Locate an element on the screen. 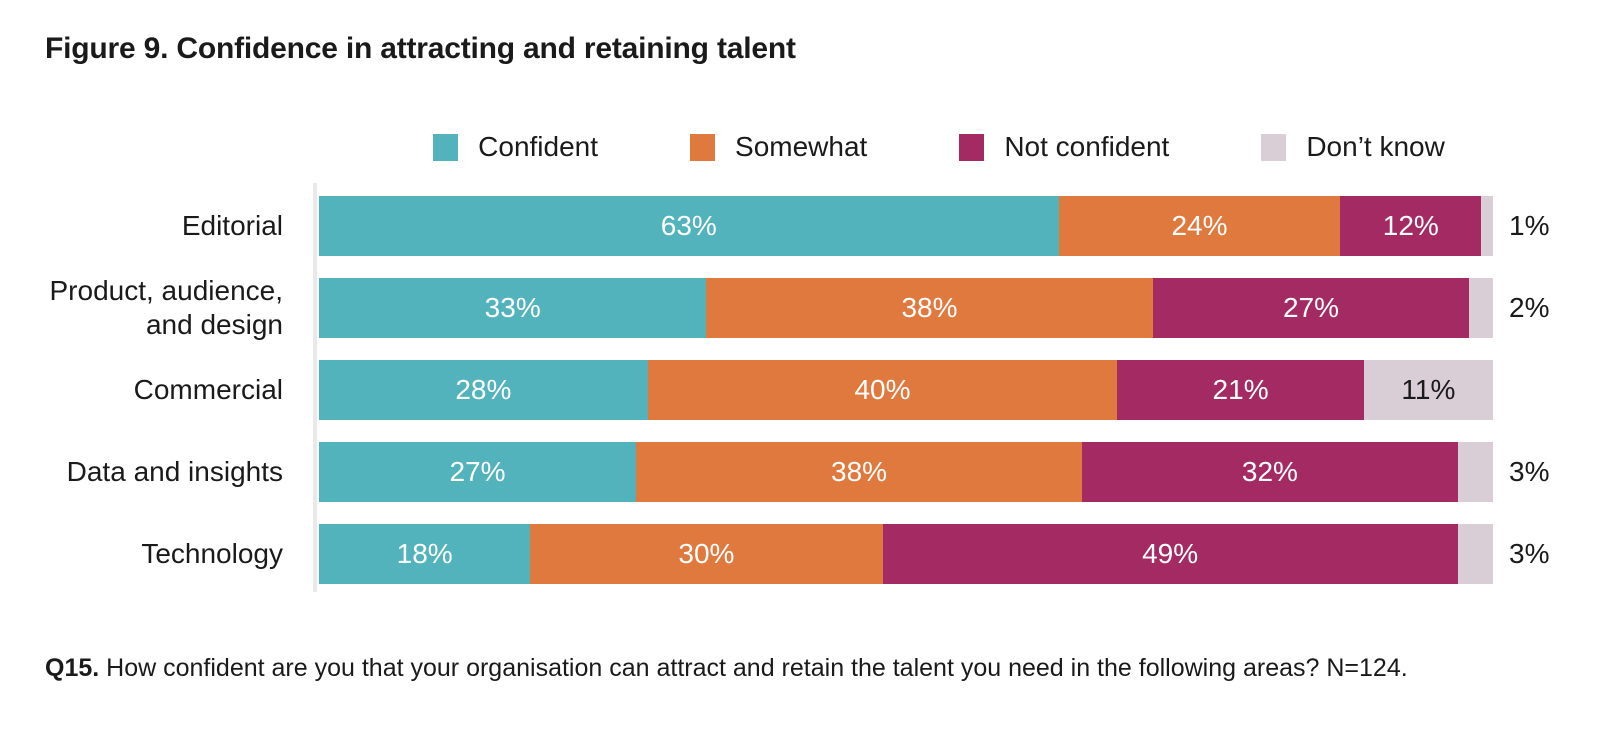 The image size is (1600, 744). category-label-technology: Technology is located at coordinates (212, 554).